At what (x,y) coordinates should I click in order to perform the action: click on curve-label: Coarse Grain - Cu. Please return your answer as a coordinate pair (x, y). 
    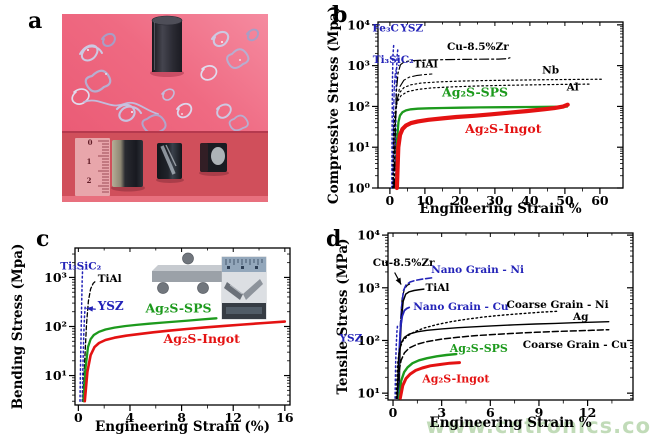
    Looking at the image, I should click on (575, 345).